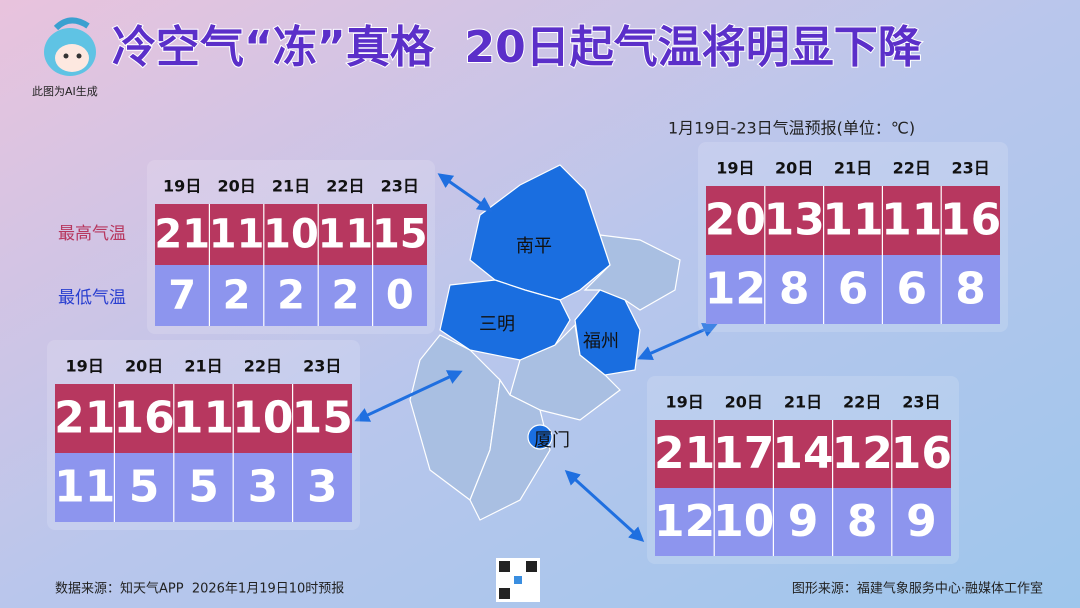 The height and width of the screenshot is (608, 1080). Describe the element at coordinates (735, 220) in the screenshot. I see `high-temp: 20` at that location.